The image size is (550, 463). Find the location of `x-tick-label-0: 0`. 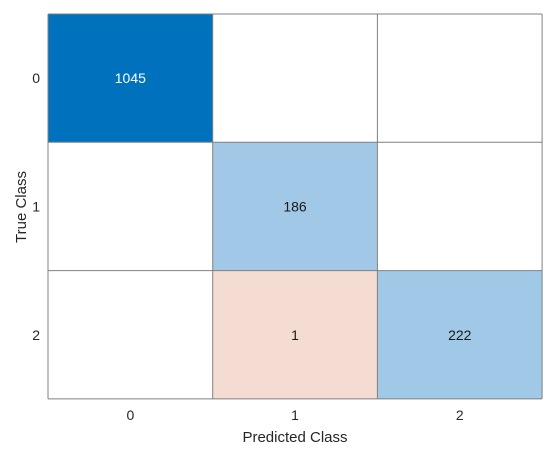

x-tick-label-0: 0 is located at coordinates (130, 415).